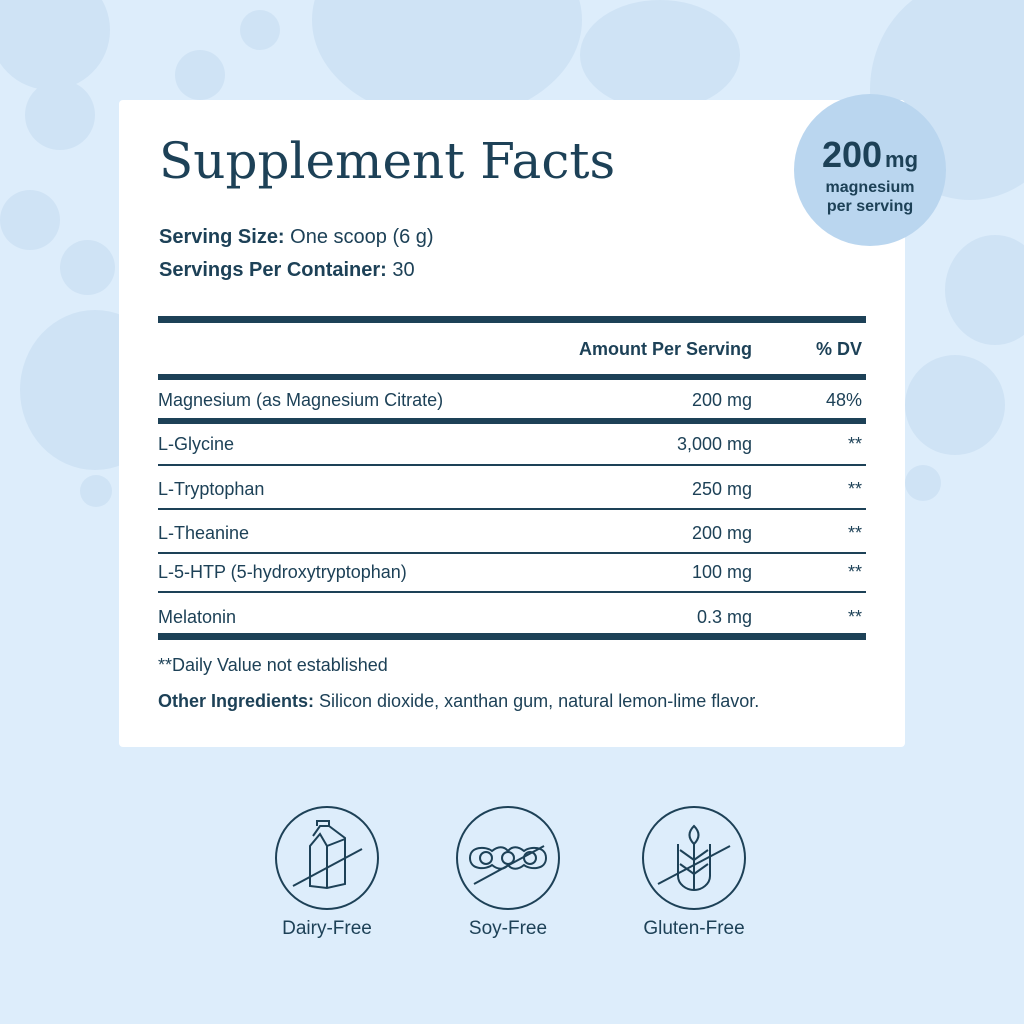  I want to click on ingredient-name: Melatonin, so click(197, 617).